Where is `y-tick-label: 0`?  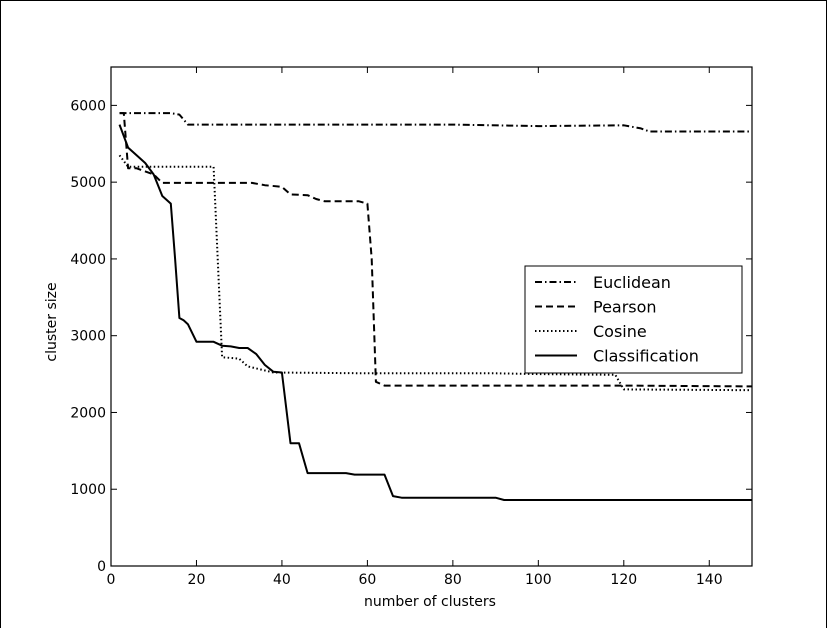 y-tick-label: 0 is located at coordinates (101, 567).